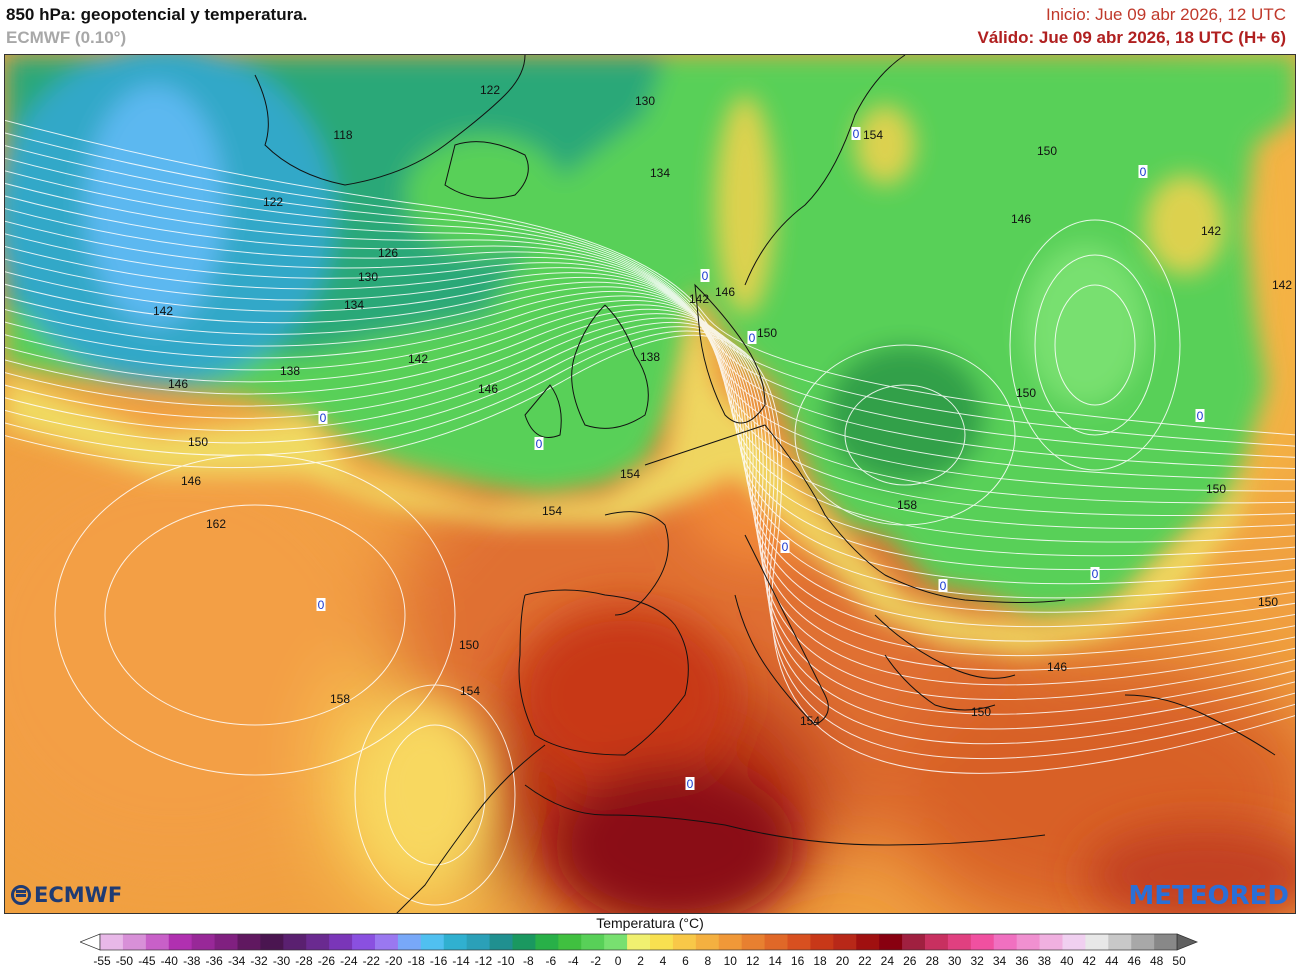  I want to click on colorbar-tick-label: -6, so click(551, 961).